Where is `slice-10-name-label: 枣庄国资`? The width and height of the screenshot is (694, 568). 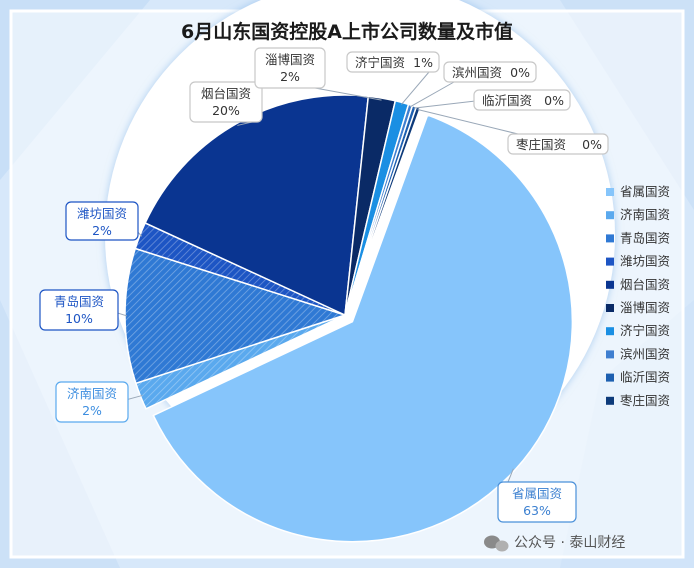
slice-10-name-label: 枣庄国资 is located at coordinates (541, 144).